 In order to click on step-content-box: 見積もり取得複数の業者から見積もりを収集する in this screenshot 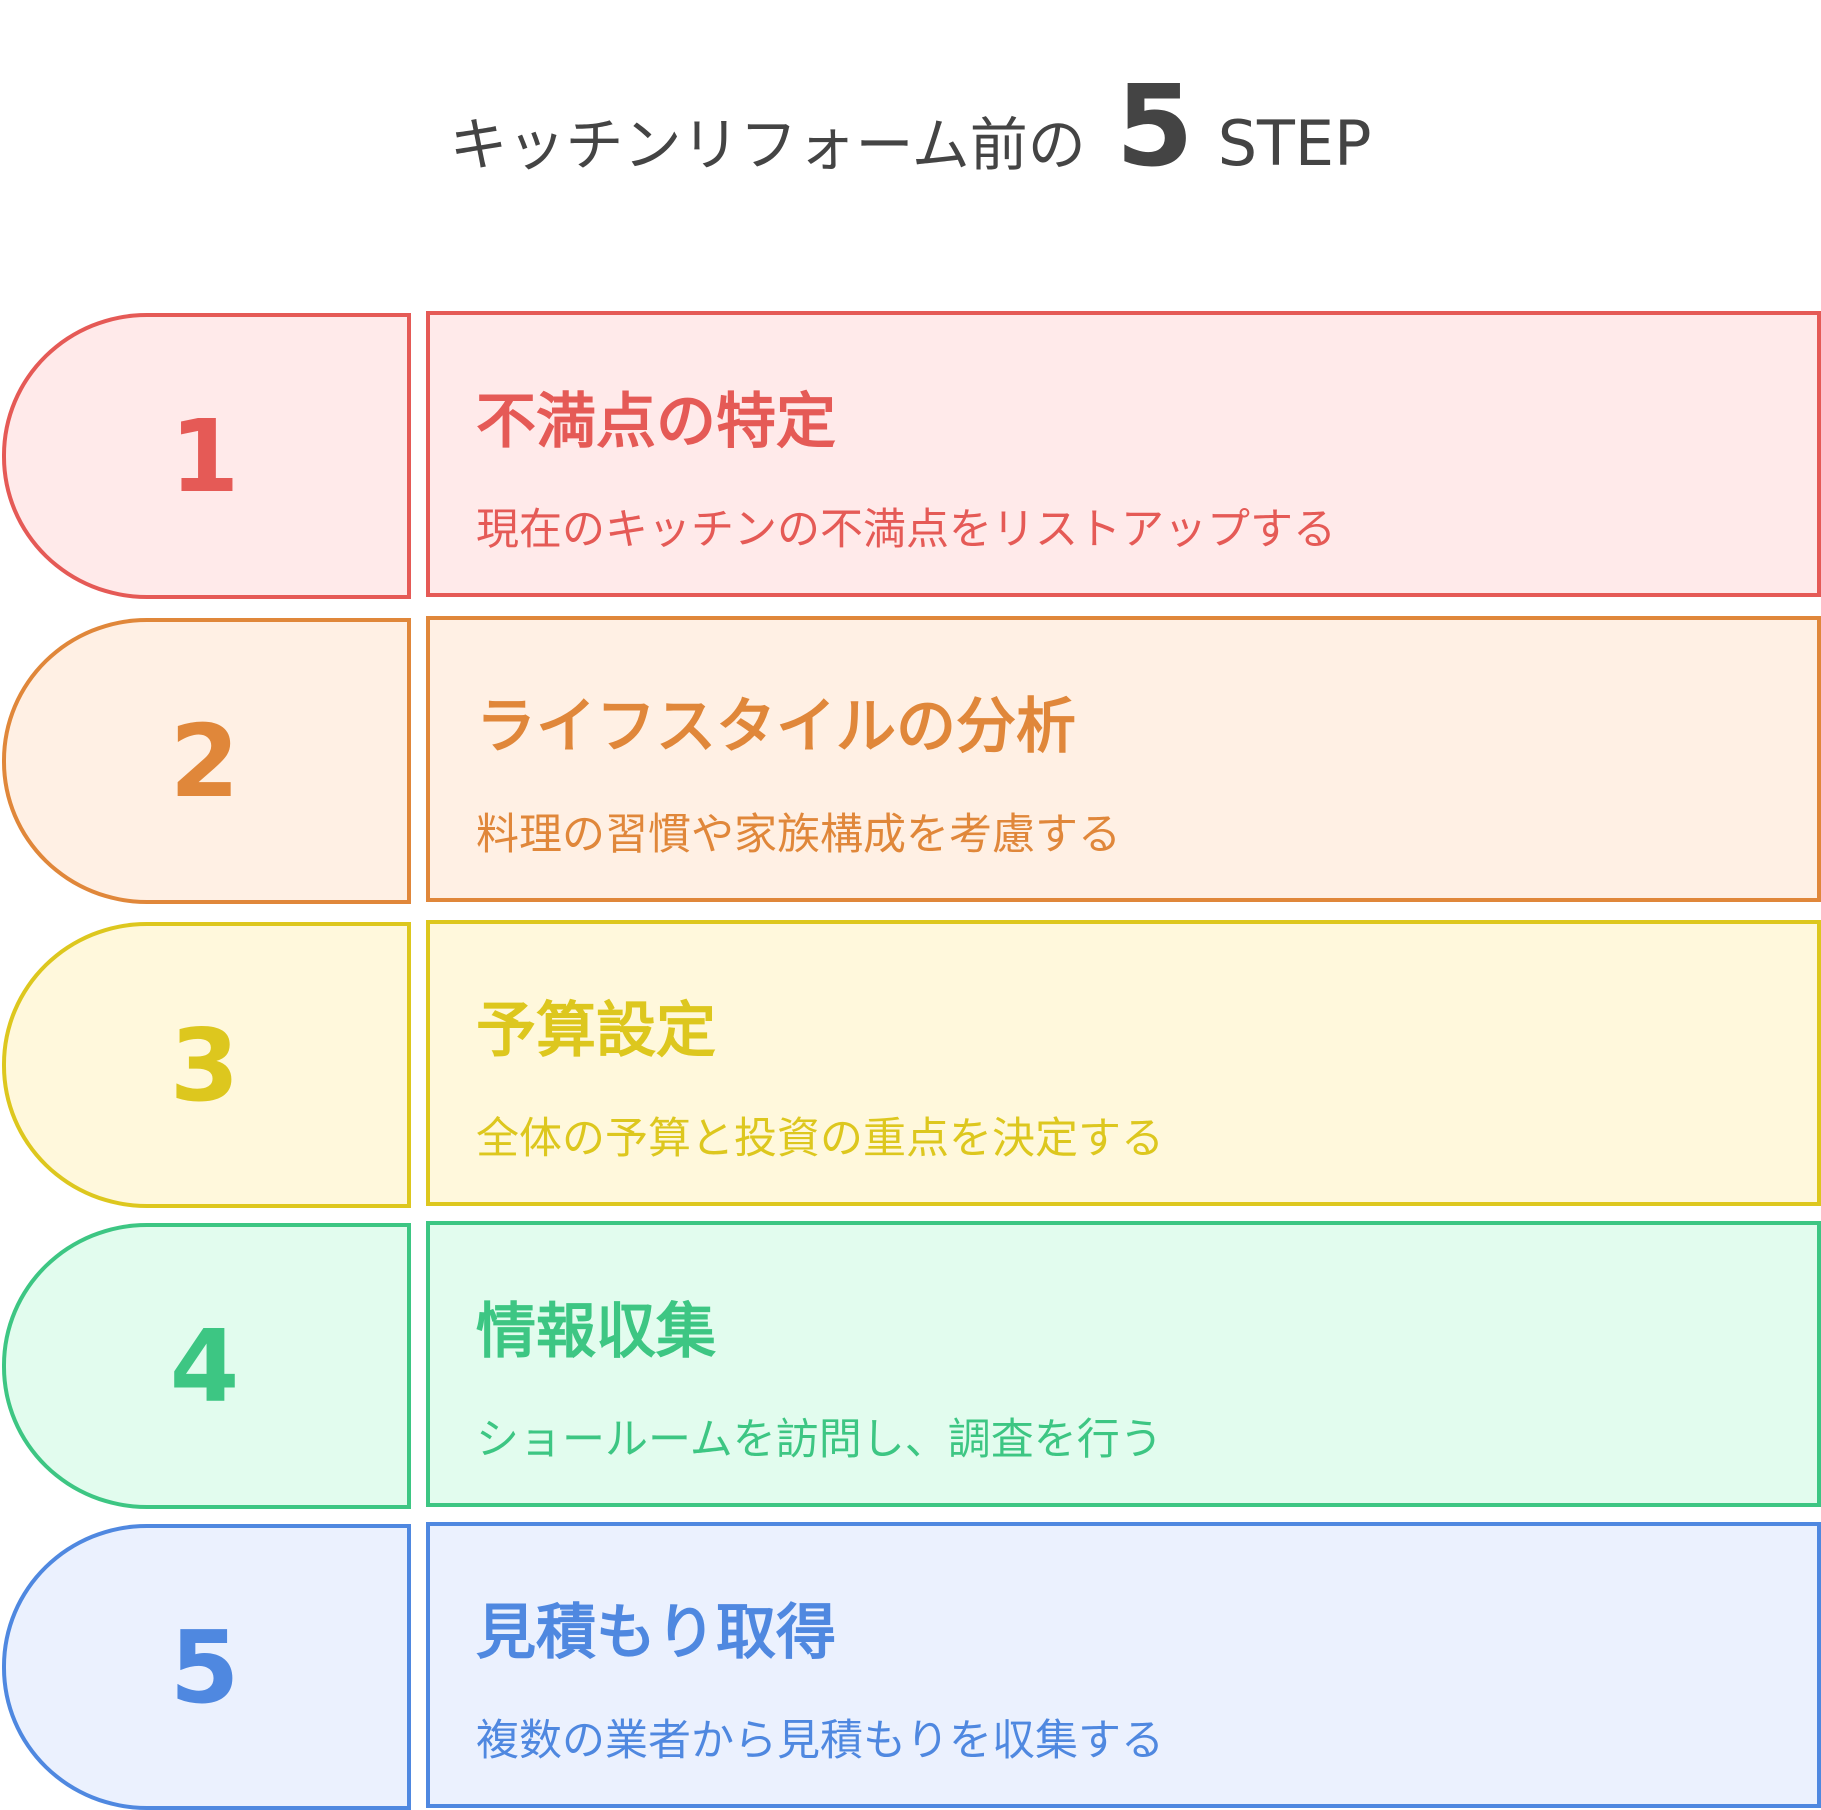, I will do `click(1123, 1665)`.